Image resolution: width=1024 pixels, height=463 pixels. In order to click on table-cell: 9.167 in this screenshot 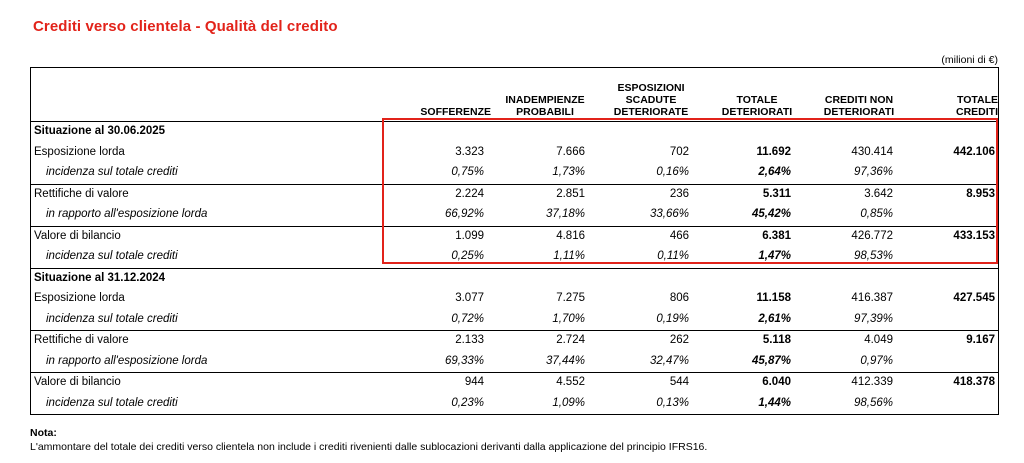, I will do `click(980, 340)`.